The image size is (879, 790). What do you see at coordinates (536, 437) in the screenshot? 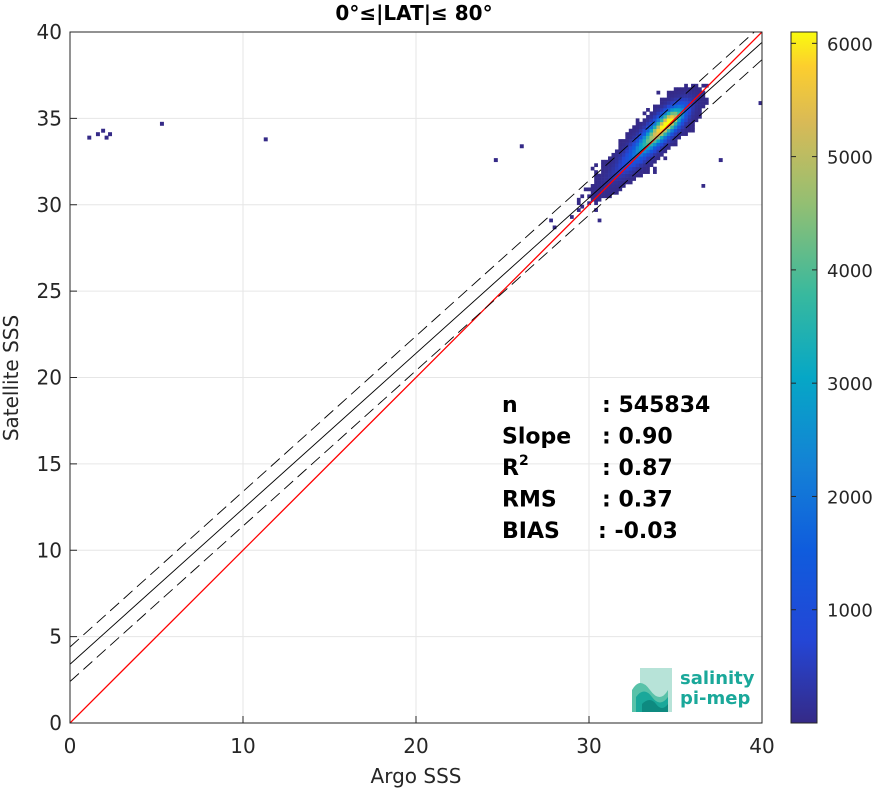
I see `stat-label: Slope` at bounding box center [536, 437].